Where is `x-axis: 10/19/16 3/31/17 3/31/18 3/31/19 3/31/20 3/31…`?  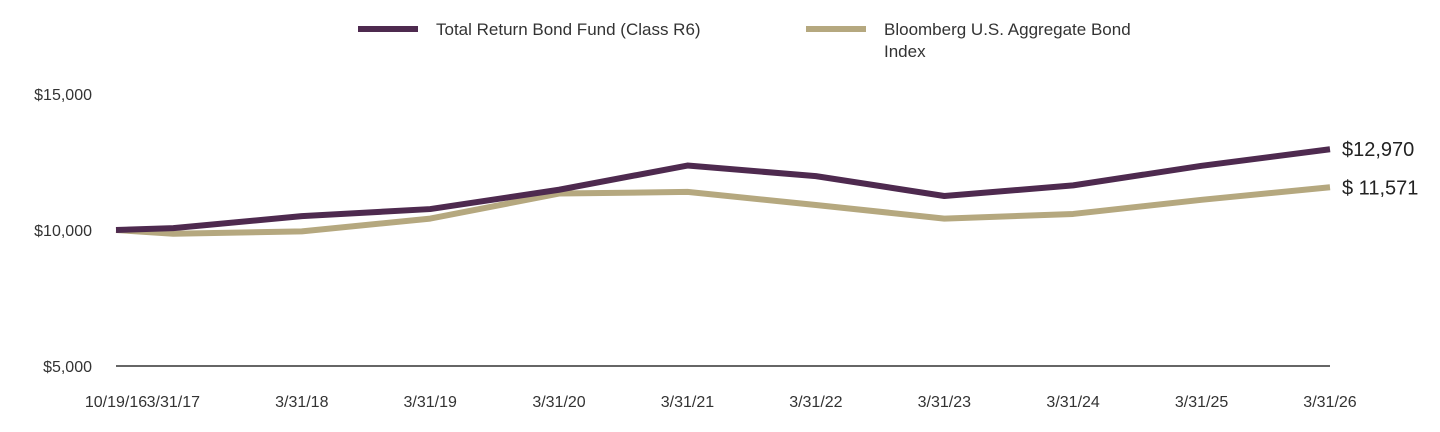 x-axis: 10/19/16 3/31/17 3/31/18 3/31/19 3/31/20 3/31… is located at coordinates (721, 402).